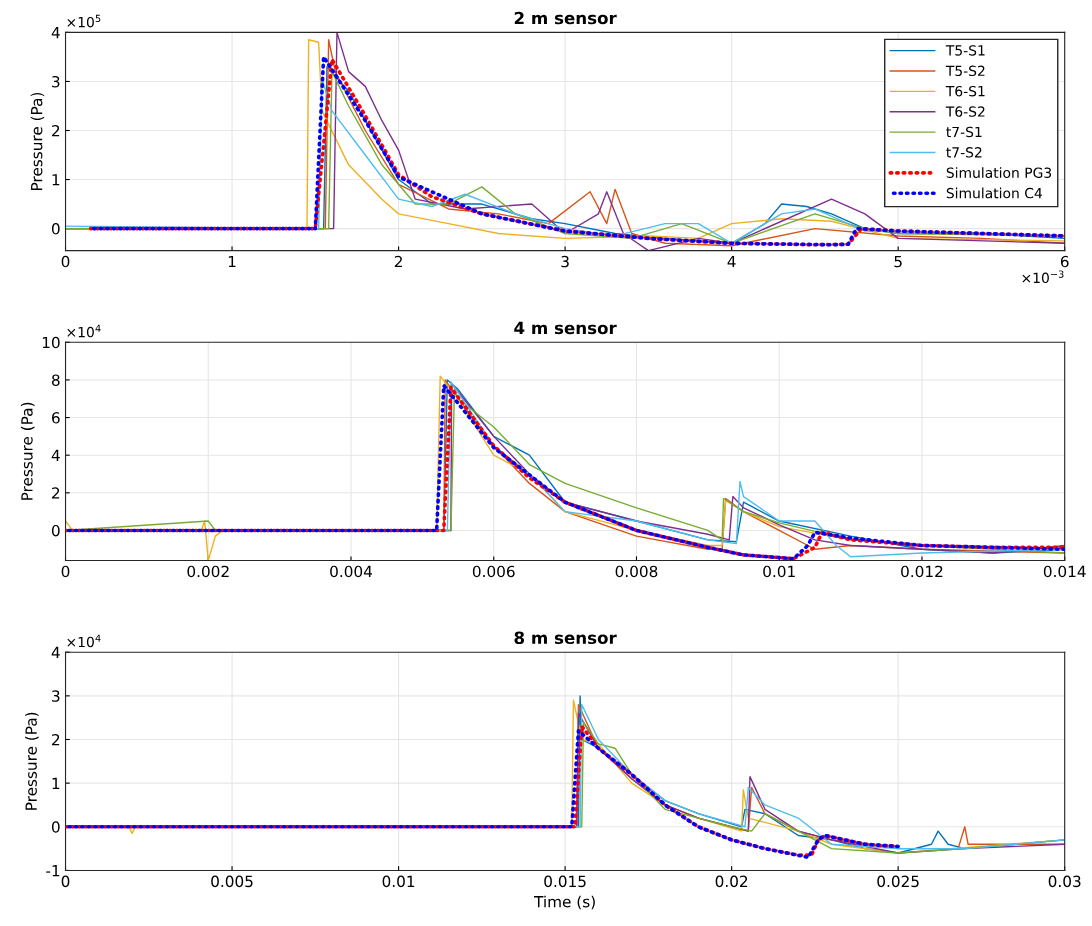 Image resolution: width=1092 pixels, height=926 pixels. I want to click on y-tick-label: 8, so click(55, 380).